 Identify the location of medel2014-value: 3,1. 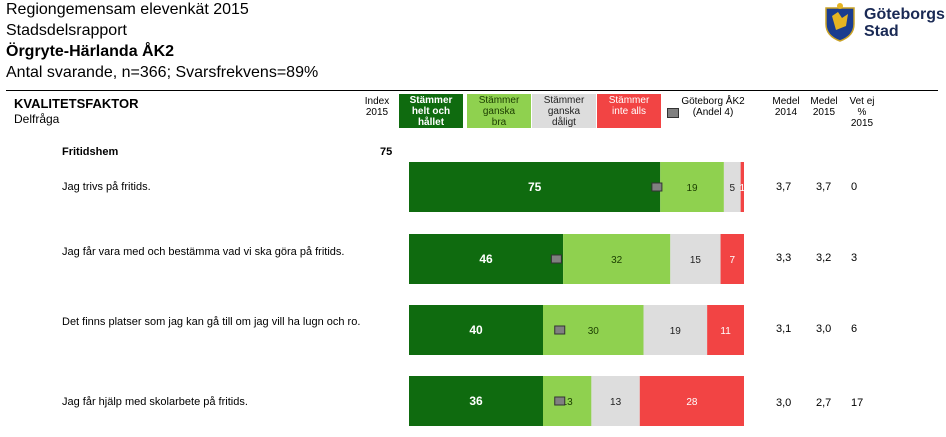
(784, 329).